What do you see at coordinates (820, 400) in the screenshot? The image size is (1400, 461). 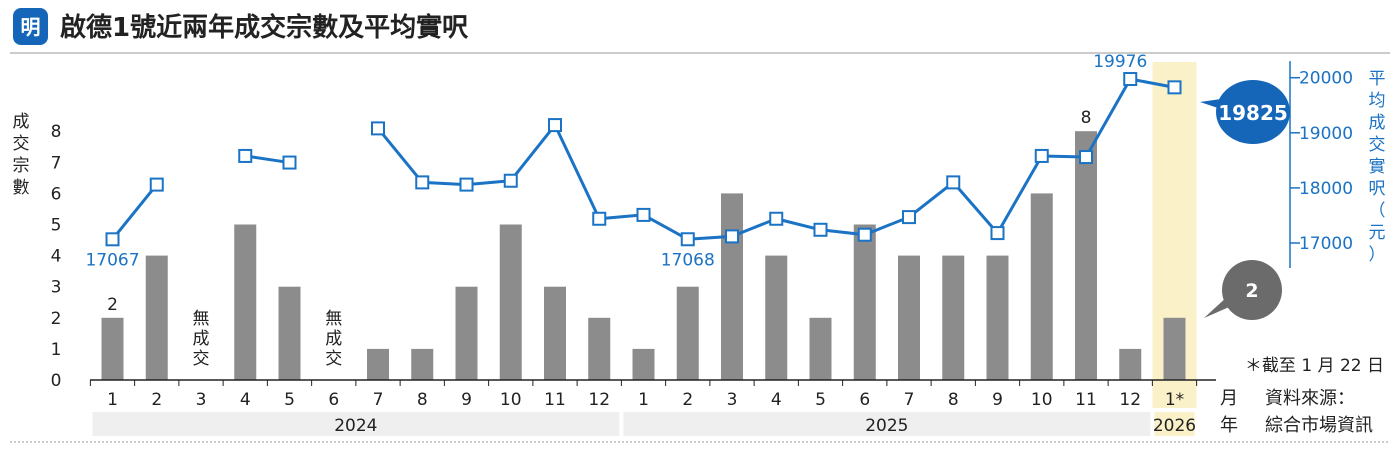 I see `x-tick-label: 5` at bounding box center [820, 400].